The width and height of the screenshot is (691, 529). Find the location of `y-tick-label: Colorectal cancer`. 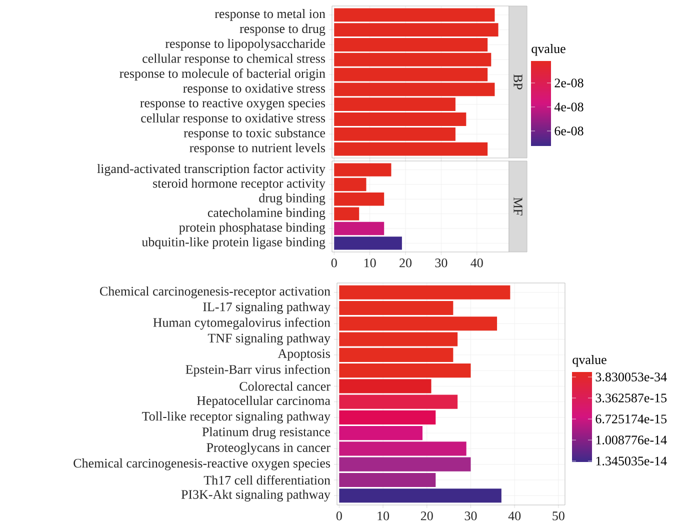

y-tick-label: Colorectal cancer is located at coordinates (285, 386).